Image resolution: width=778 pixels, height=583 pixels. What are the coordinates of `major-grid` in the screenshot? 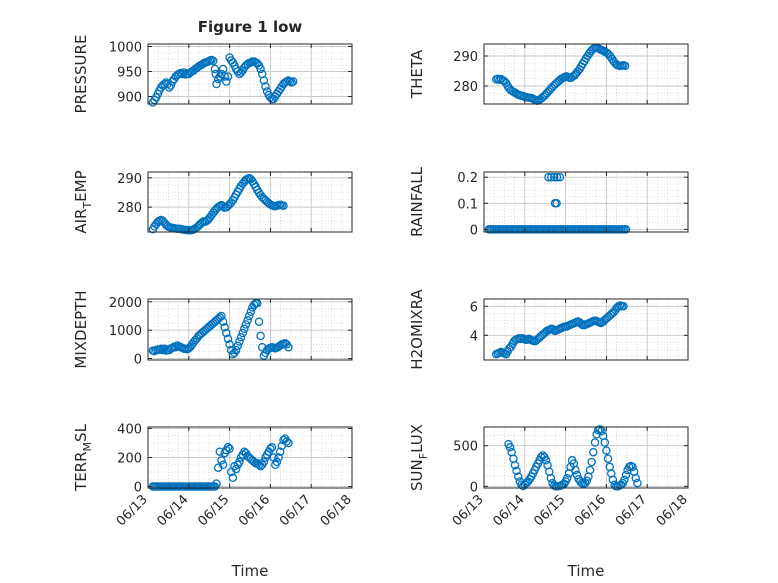 It's located at (250, 329).